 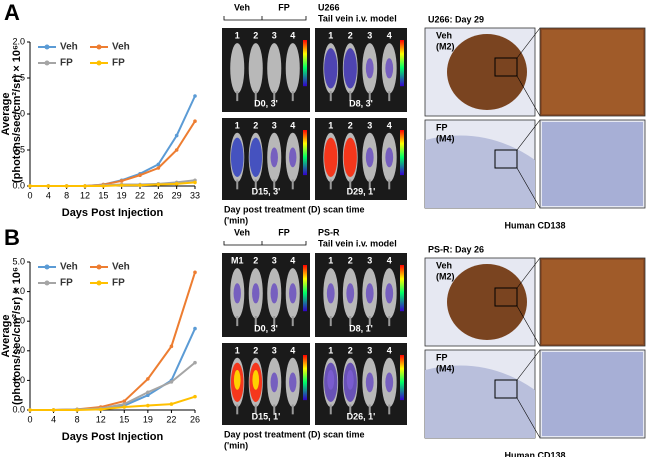 What do you see at coordinates (487, 72) in the screenshot?
I see `tissue` at bounding box center [487, 72].